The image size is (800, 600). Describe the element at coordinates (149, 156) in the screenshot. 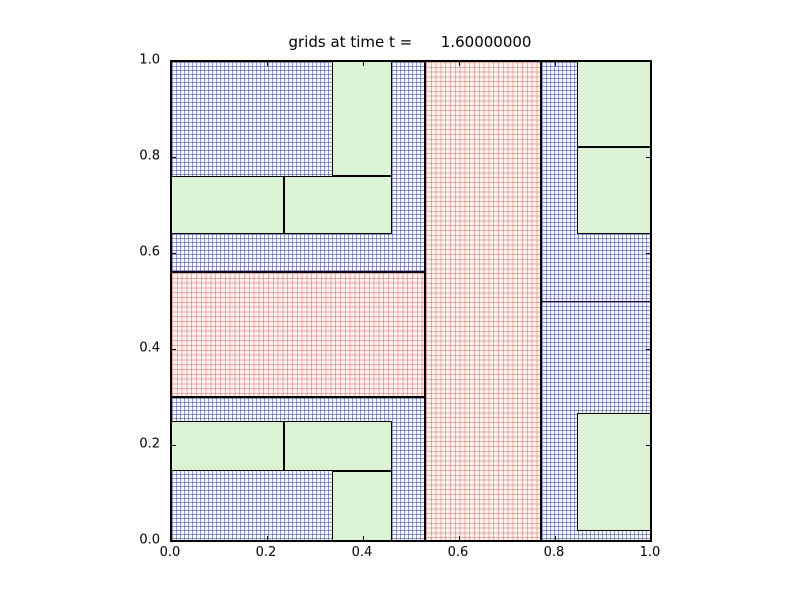

I see `y-tick-label: 0.8` at that location.